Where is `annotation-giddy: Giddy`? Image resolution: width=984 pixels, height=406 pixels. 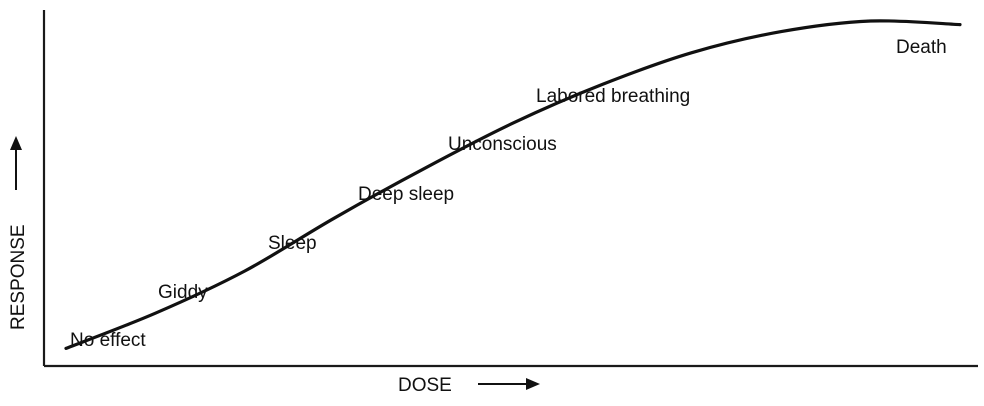 annotation-giddy: Giddy is located at coordinates (183, 292).